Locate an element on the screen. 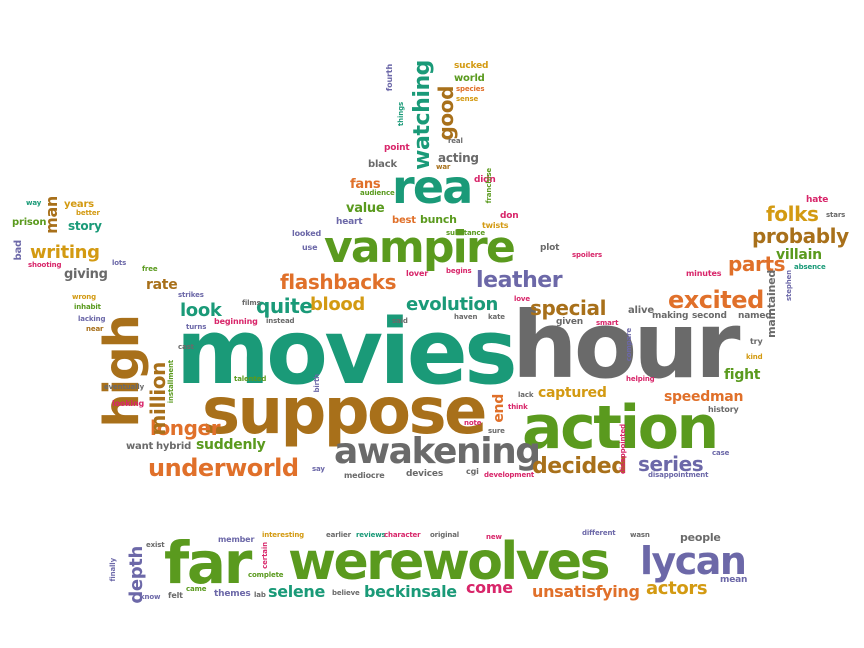  word-series: series is located at coordinates (671, 464).